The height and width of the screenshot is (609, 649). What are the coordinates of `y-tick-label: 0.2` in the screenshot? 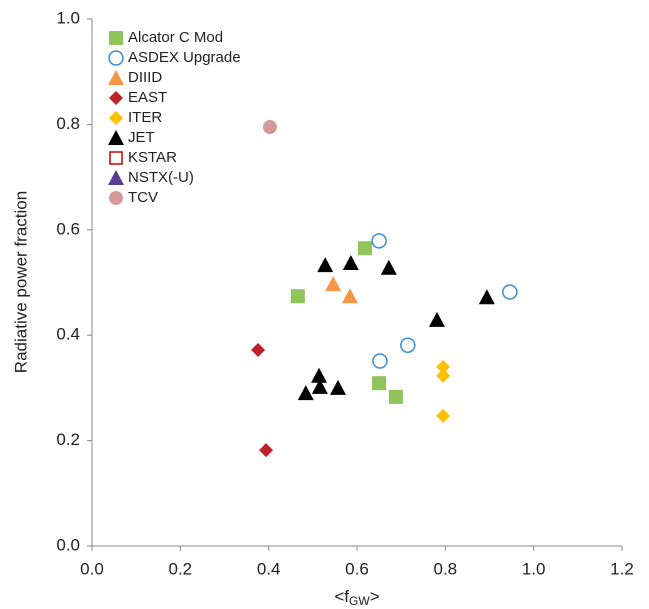 It's located at (68, 439).